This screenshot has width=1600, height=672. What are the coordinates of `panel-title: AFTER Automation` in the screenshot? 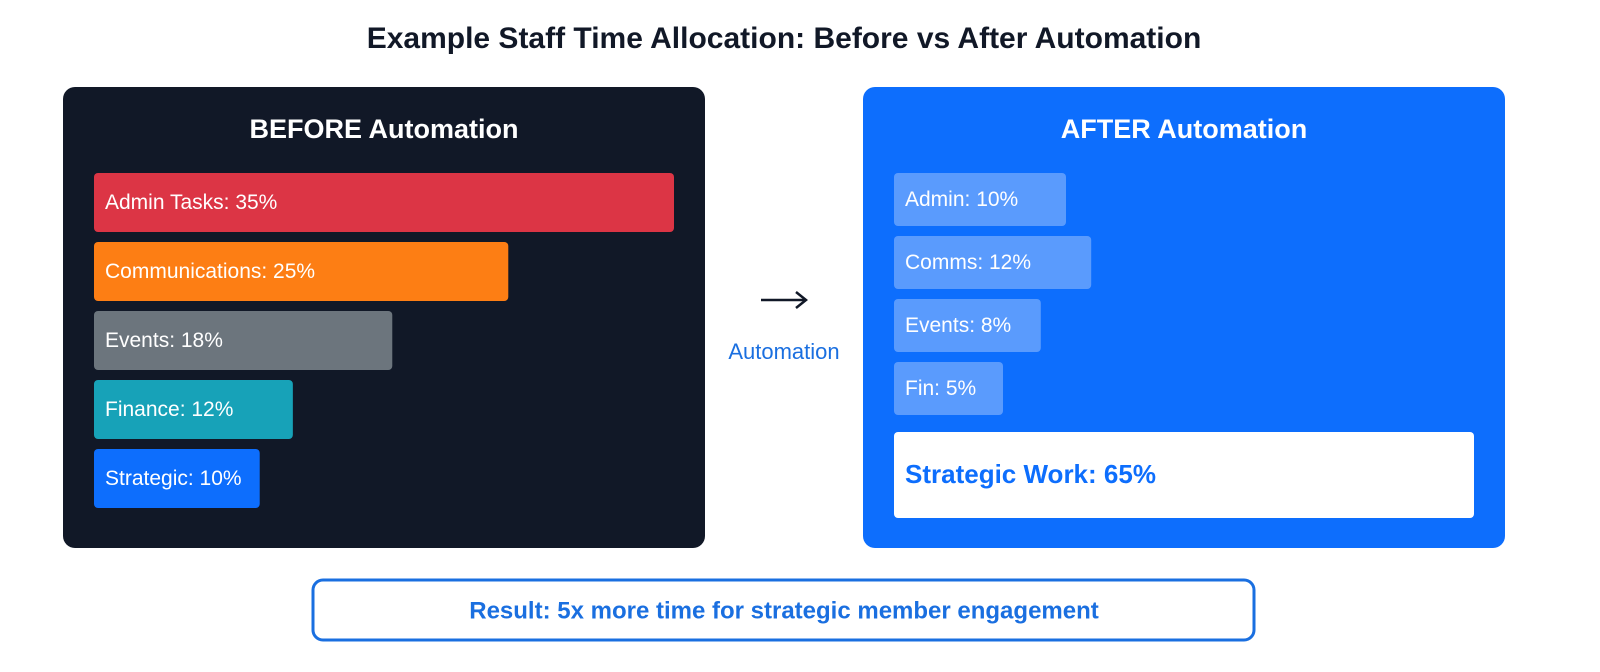 It's located at (1184, 129).